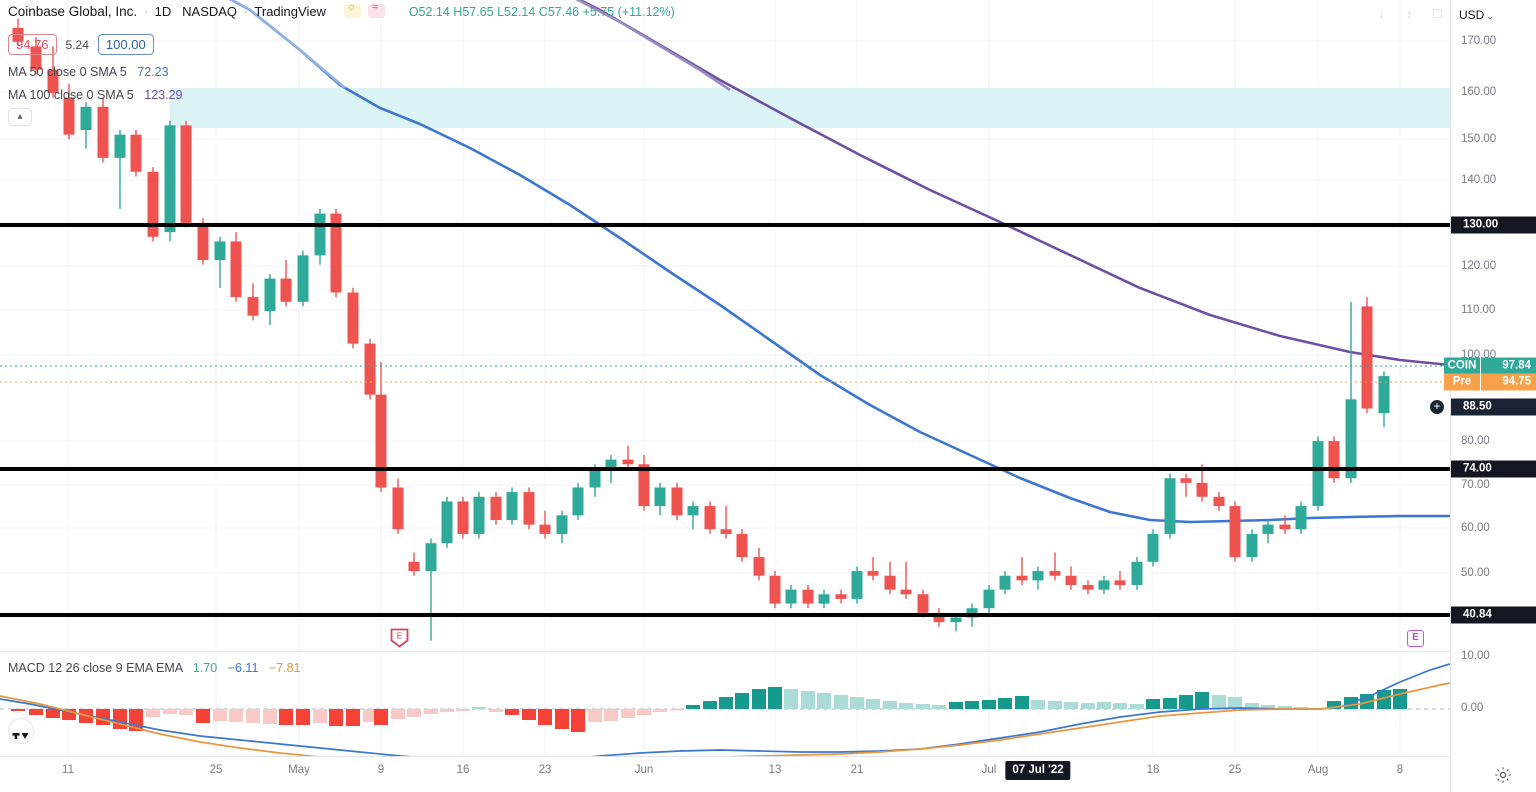 Image resolution: width=1536 pixels, height=792 pixels. What do you see at coordinates (1409, 14) in the screenshot?
I see `compress-icon: ↕` at bounding box center [1409, 14].